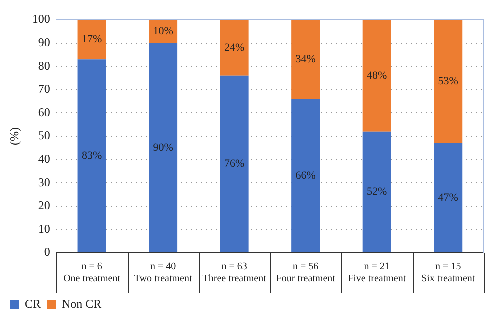 The height and width of the screenshot is (335, 500). I want to click on y-tick-label: 10, so click(44, 229).